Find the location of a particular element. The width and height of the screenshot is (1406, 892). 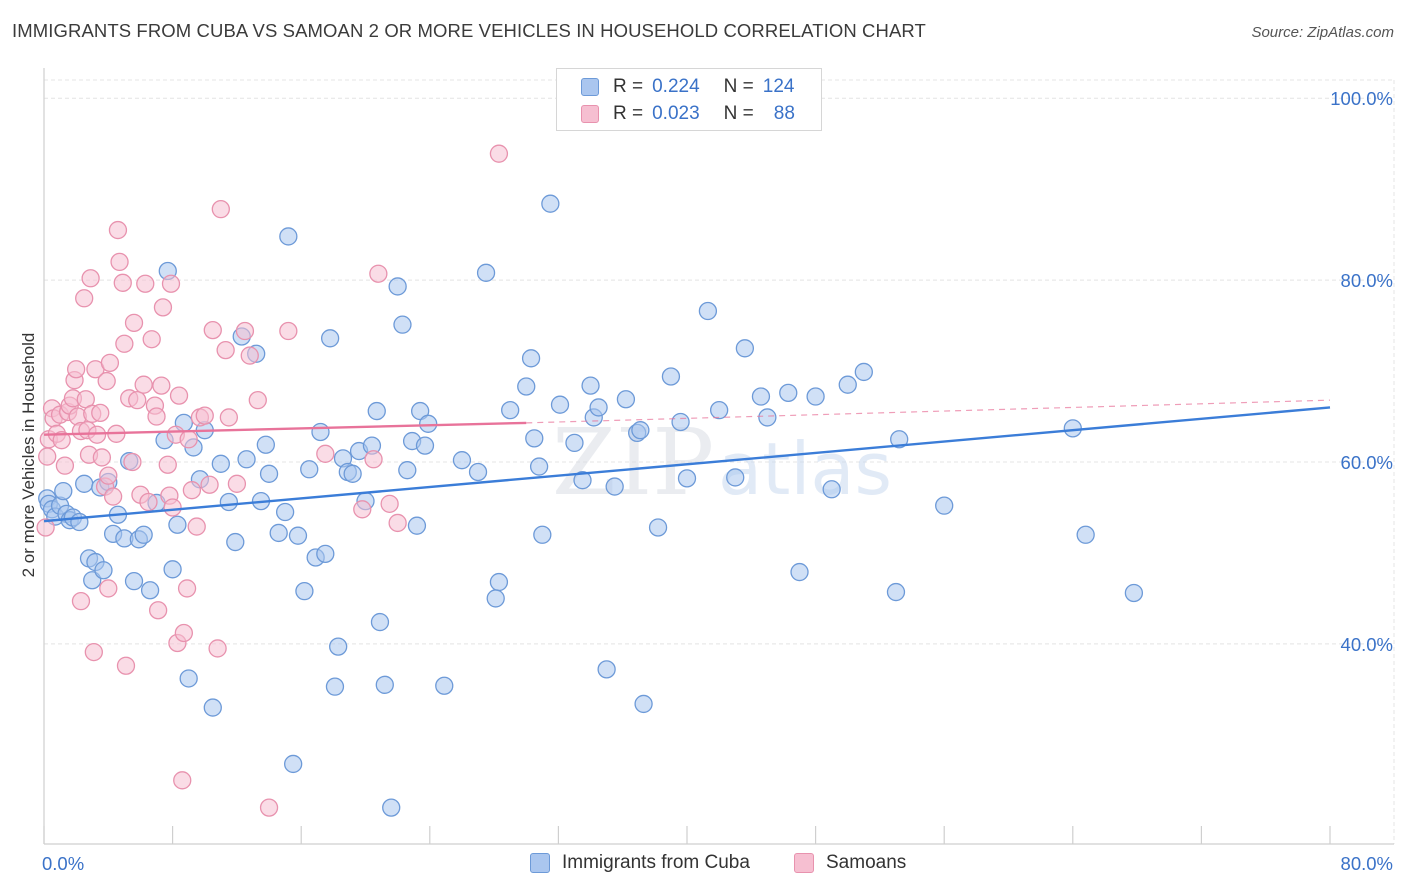

cuba-trend-line is located at coordinates (687, 464).